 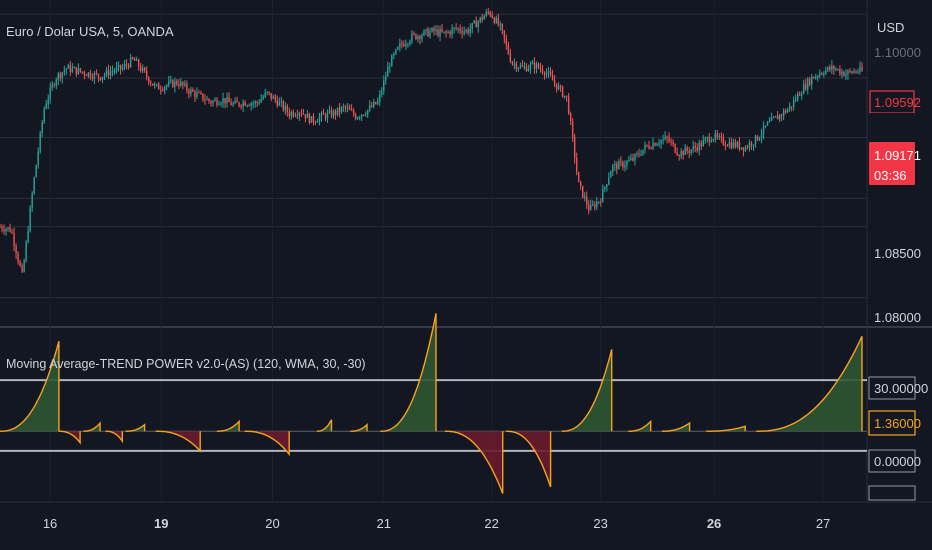 I want to click on indicator-current-value: 1.36000, so click(x=897, y=423).